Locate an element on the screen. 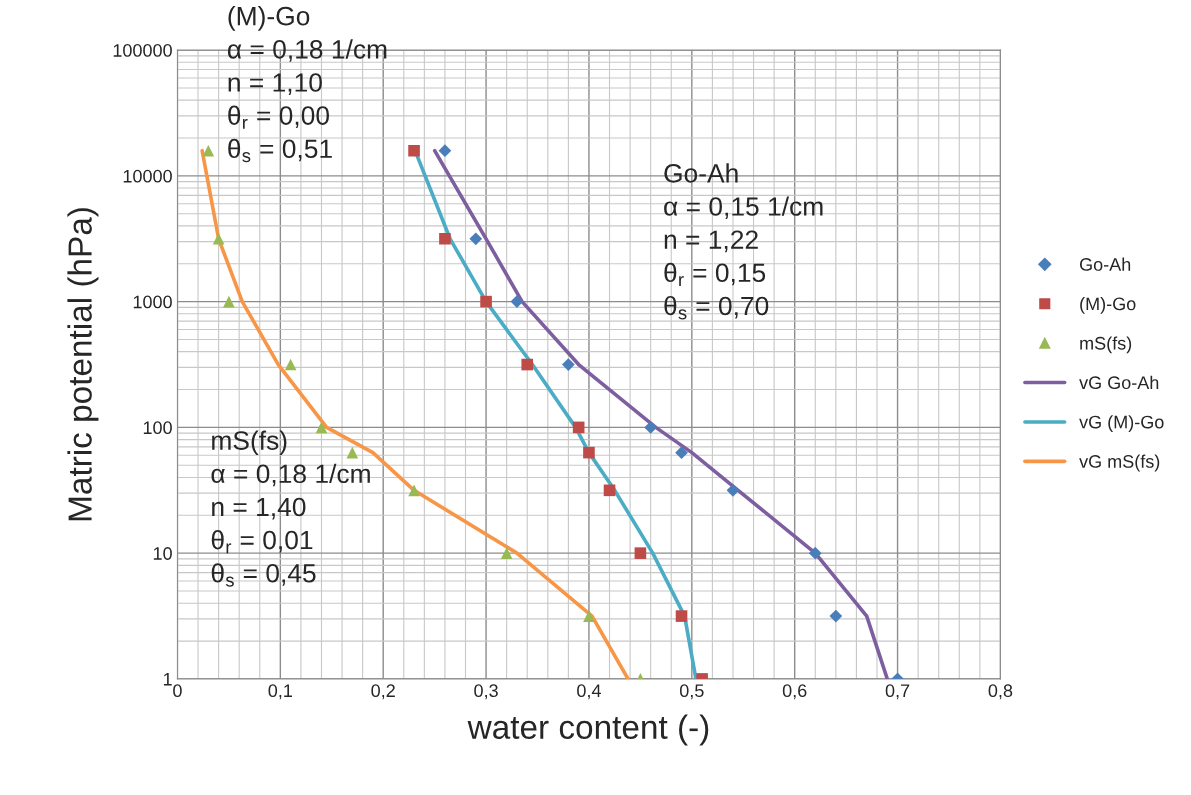 The image size is (1191, 795). y-axis-title: Matric potential (hPa) is located at coordinates (83, 364).